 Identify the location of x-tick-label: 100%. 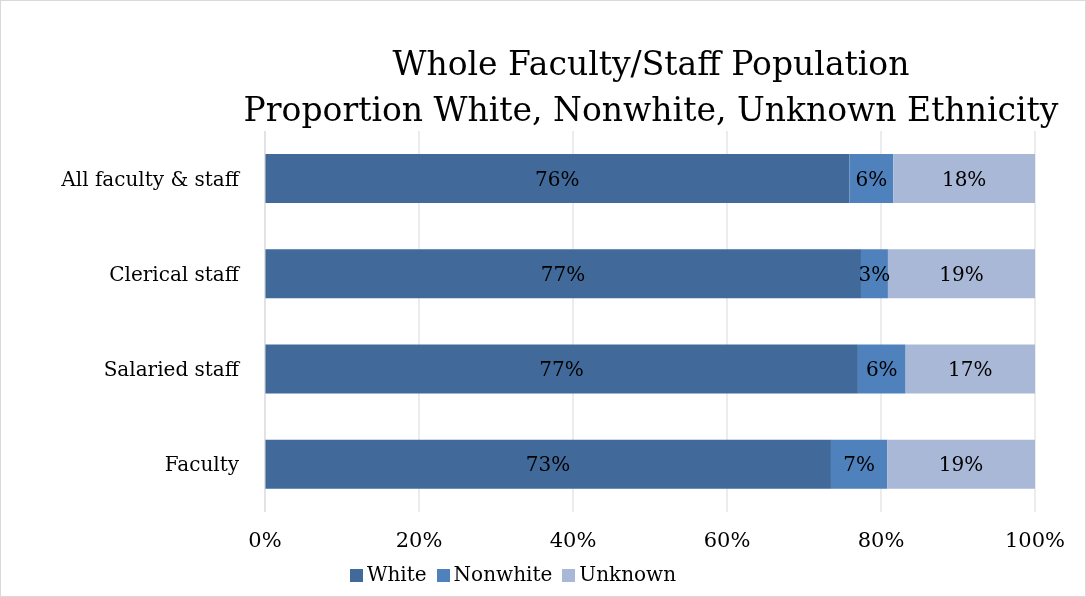
(1035, 539).